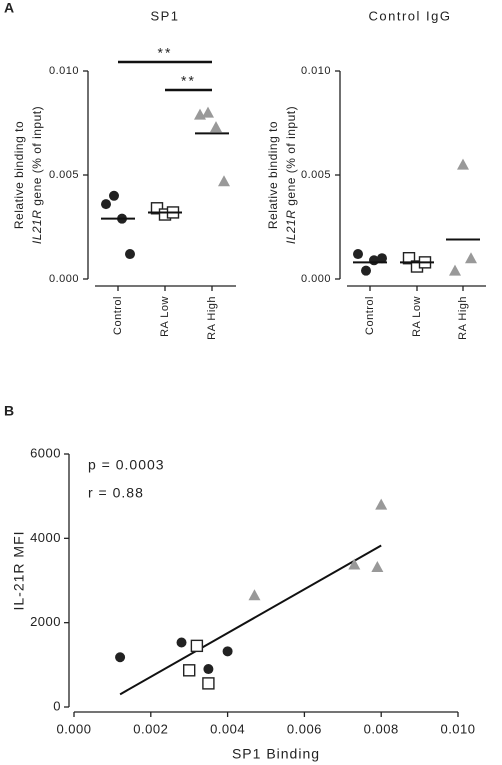  Describe the element at coordinates (73, 728) in the screenshot. I see `x-tick-label: 0.000` at that location.